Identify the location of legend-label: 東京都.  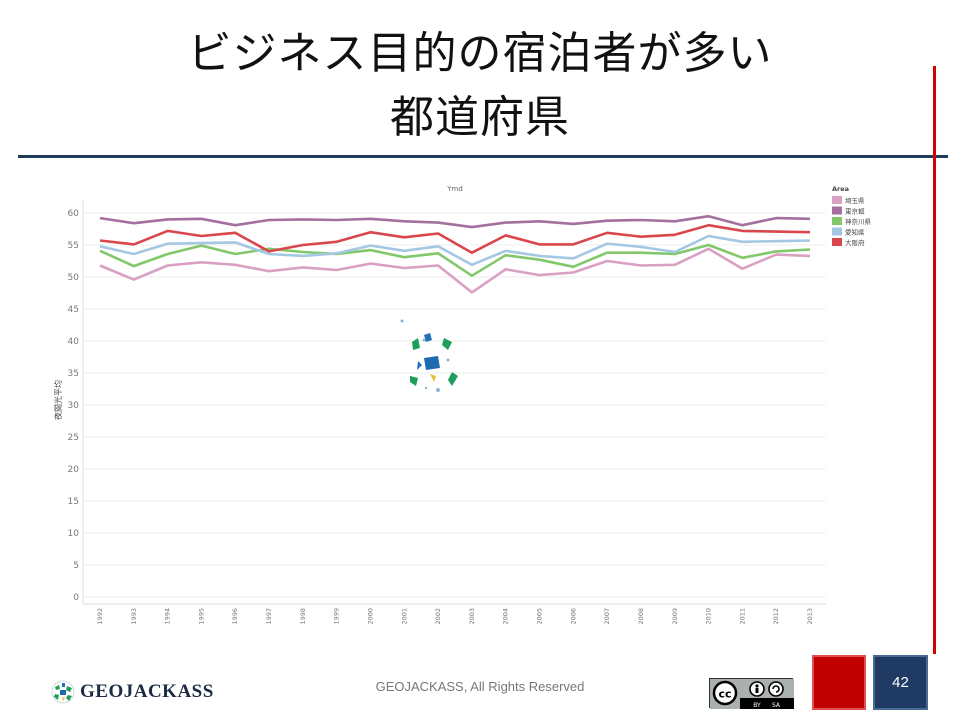
(855, 211).